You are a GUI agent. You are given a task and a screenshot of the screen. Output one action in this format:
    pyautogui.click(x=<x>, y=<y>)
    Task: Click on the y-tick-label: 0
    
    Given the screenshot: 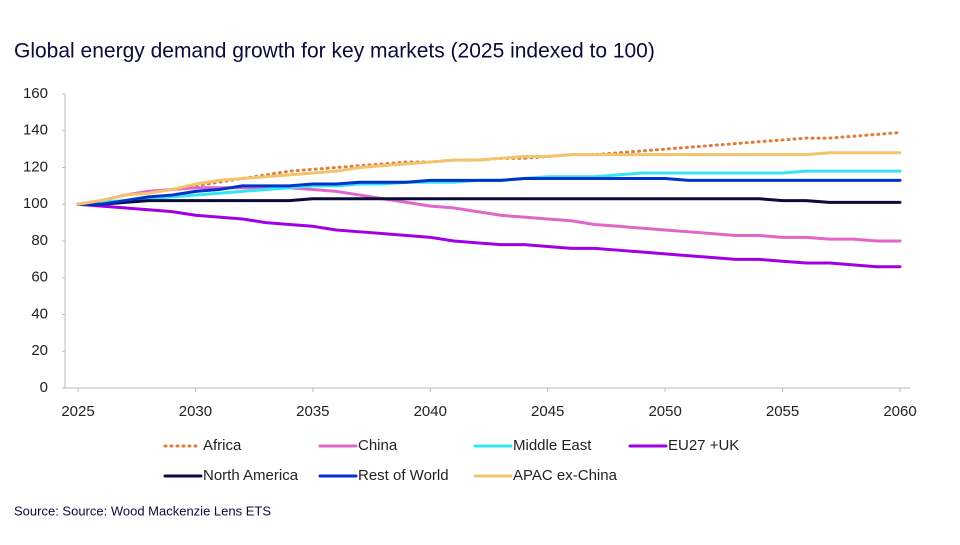 What is the action you would take?
    pyautogui.click(x=44, y=387)
    